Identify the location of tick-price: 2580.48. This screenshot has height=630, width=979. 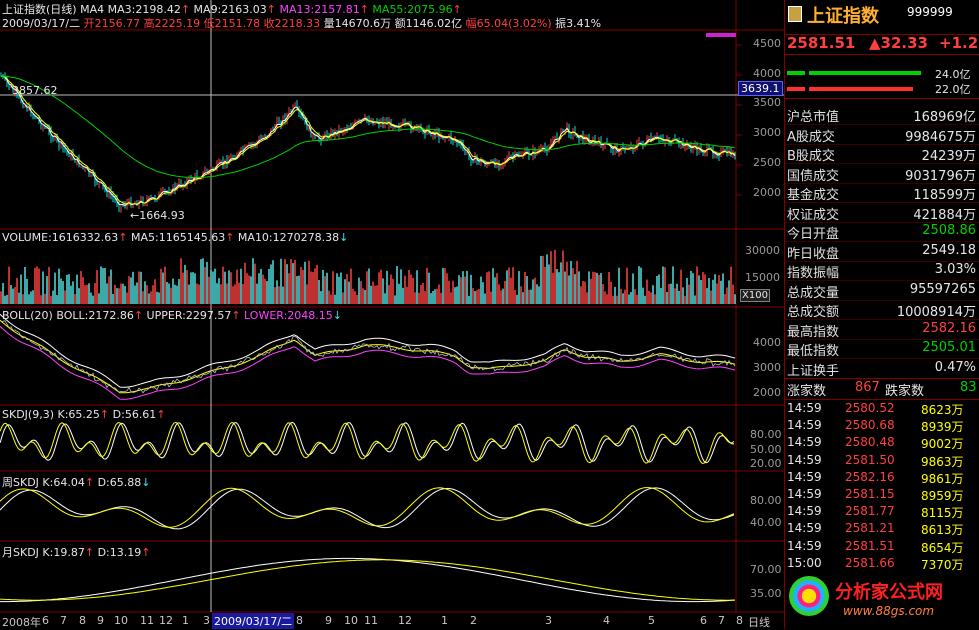
(870, 442).